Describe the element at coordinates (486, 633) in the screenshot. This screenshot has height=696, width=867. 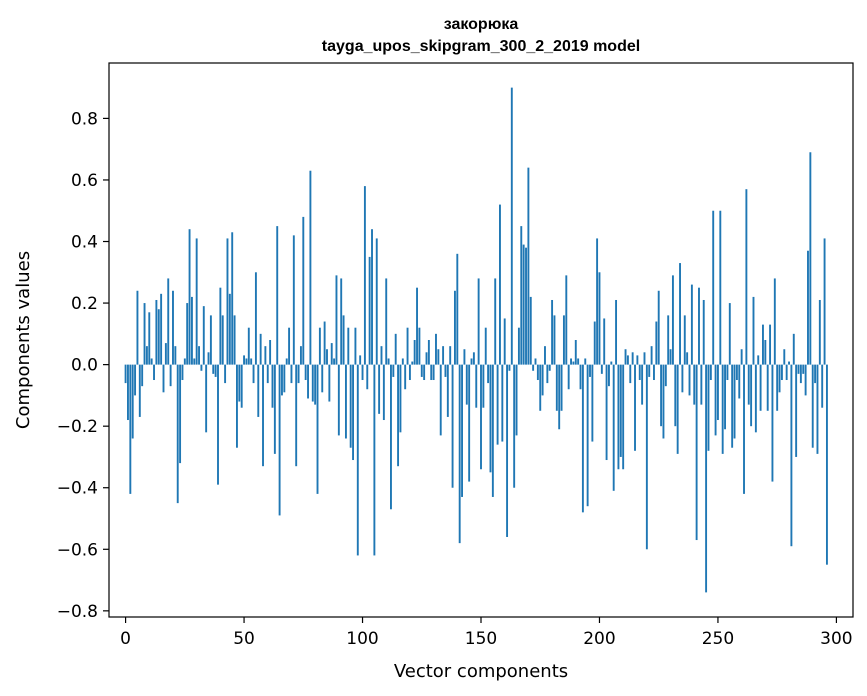
I see `x-axis-ticks: 0 50 100 150 200 250 300` at that location.